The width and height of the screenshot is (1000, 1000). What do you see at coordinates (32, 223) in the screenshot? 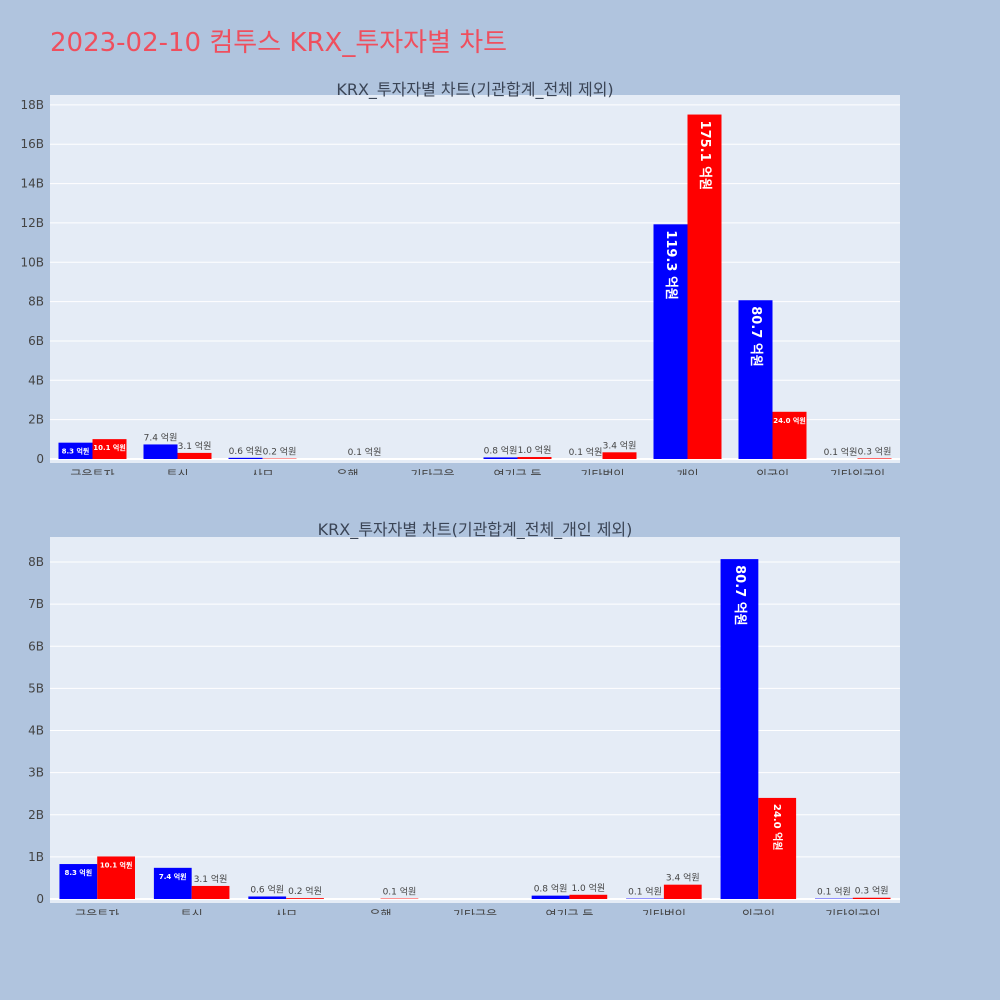
I see `y-tick-label: 12B` at bounding box center [32, 223].